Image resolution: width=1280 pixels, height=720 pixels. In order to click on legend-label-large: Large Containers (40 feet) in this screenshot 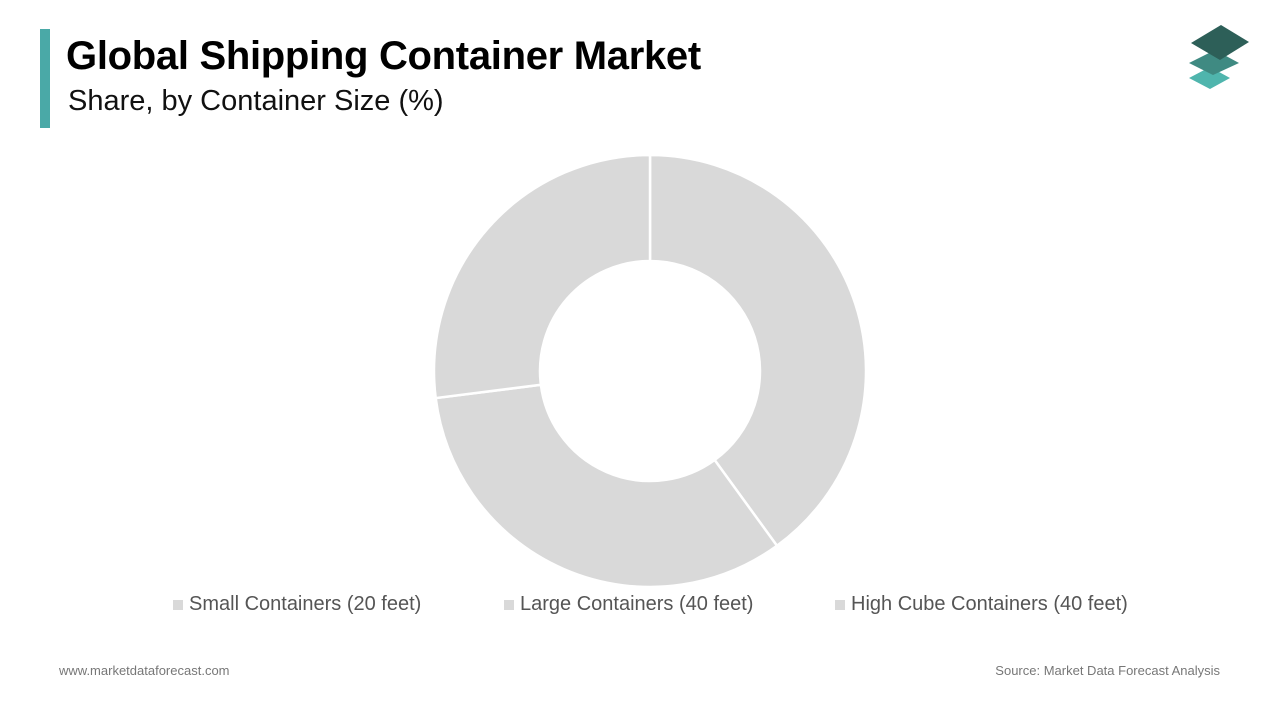, I will do `click(637, 604)`.